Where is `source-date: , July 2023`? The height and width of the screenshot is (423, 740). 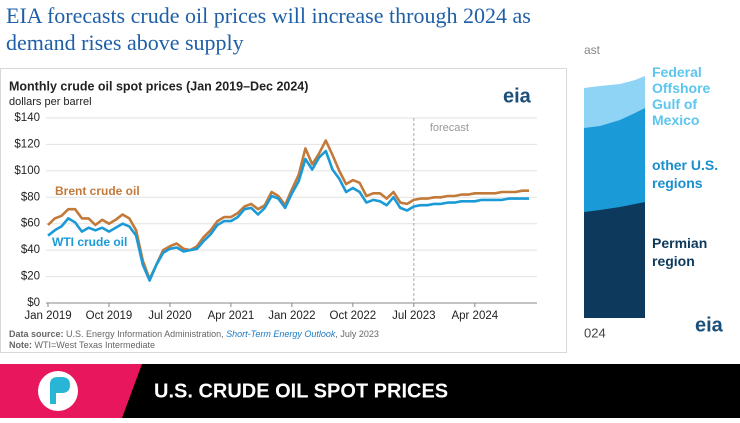 source-date: , July 2023 is located at coordinates (357, 334).